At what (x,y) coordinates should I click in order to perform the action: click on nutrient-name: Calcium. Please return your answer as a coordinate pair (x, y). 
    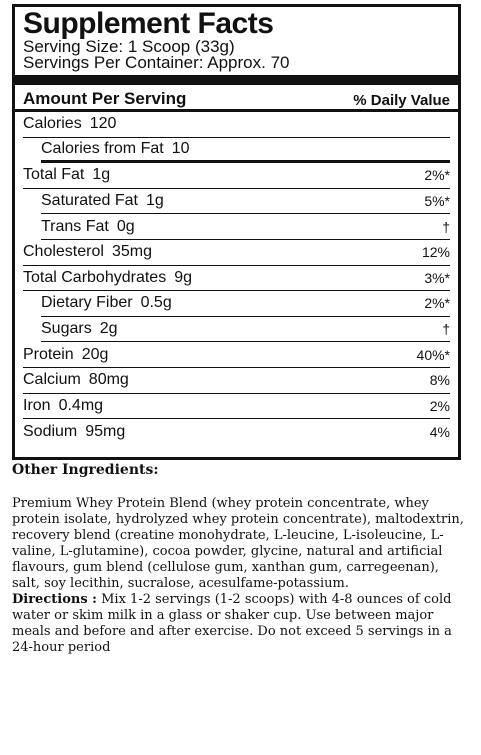
    Looking at the image, I should click on (52, 380).